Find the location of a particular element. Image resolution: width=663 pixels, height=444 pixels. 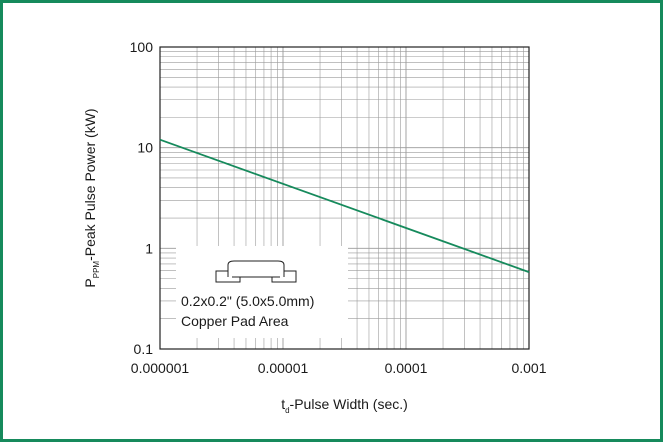

x-tick-label: 0.000001 is located at coordinates (160, 368).